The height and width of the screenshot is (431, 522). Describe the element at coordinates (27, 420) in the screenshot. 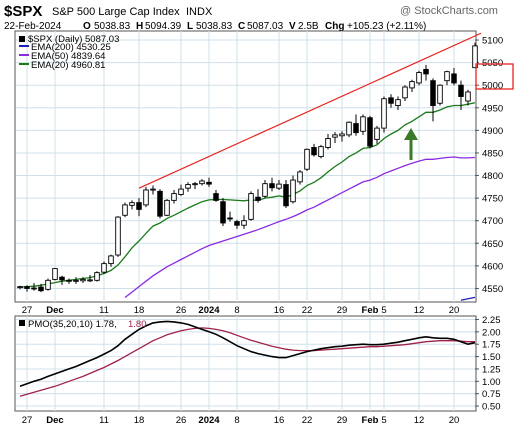

I see `pmo-x-tick-label: 27` at that location.